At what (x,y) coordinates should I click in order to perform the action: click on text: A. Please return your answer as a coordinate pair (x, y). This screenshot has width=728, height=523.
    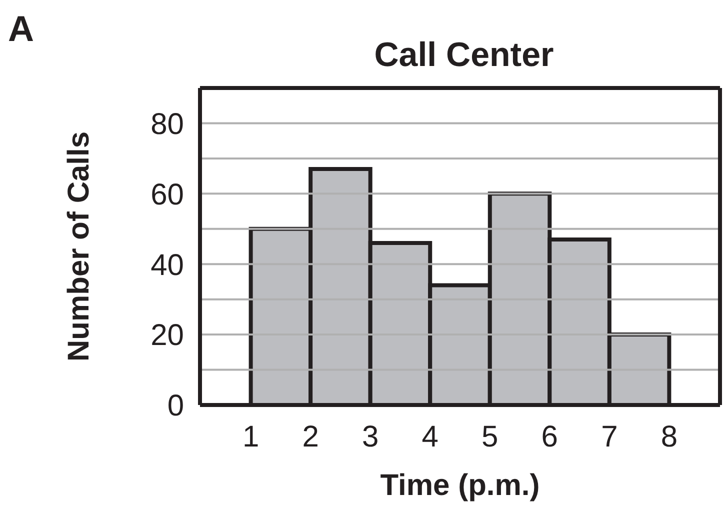
    Looking at the image, I should click on (21, 29).